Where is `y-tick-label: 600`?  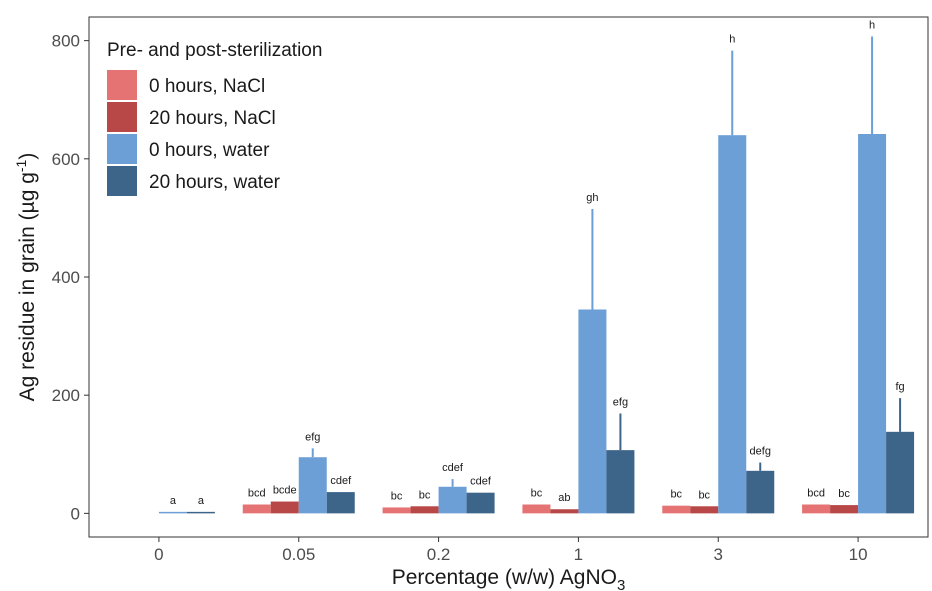 y-tick-label: 600 is located at coordinates (66, 159).